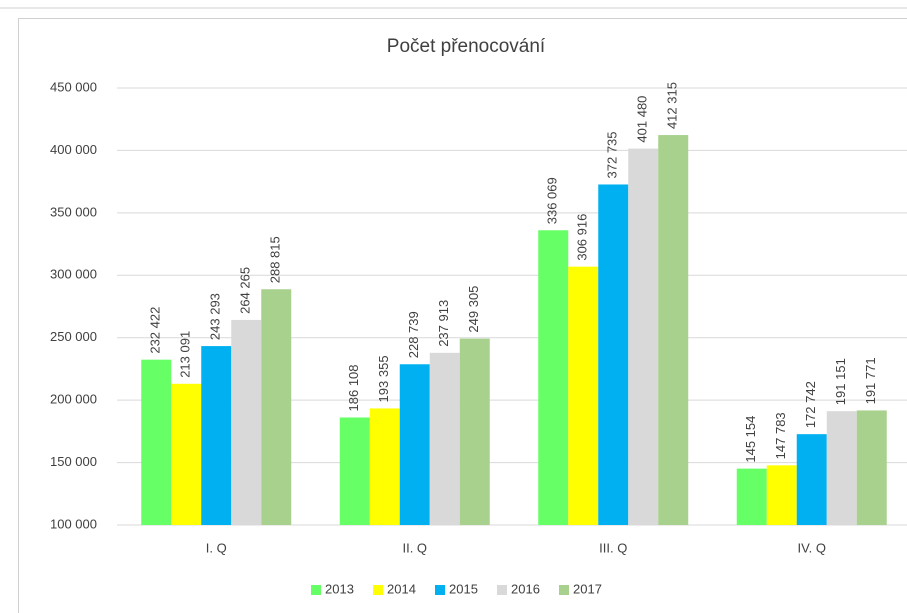 This screenshot has width=907, height=613. I want to click on data-label: 232 422, so click(155, 330).